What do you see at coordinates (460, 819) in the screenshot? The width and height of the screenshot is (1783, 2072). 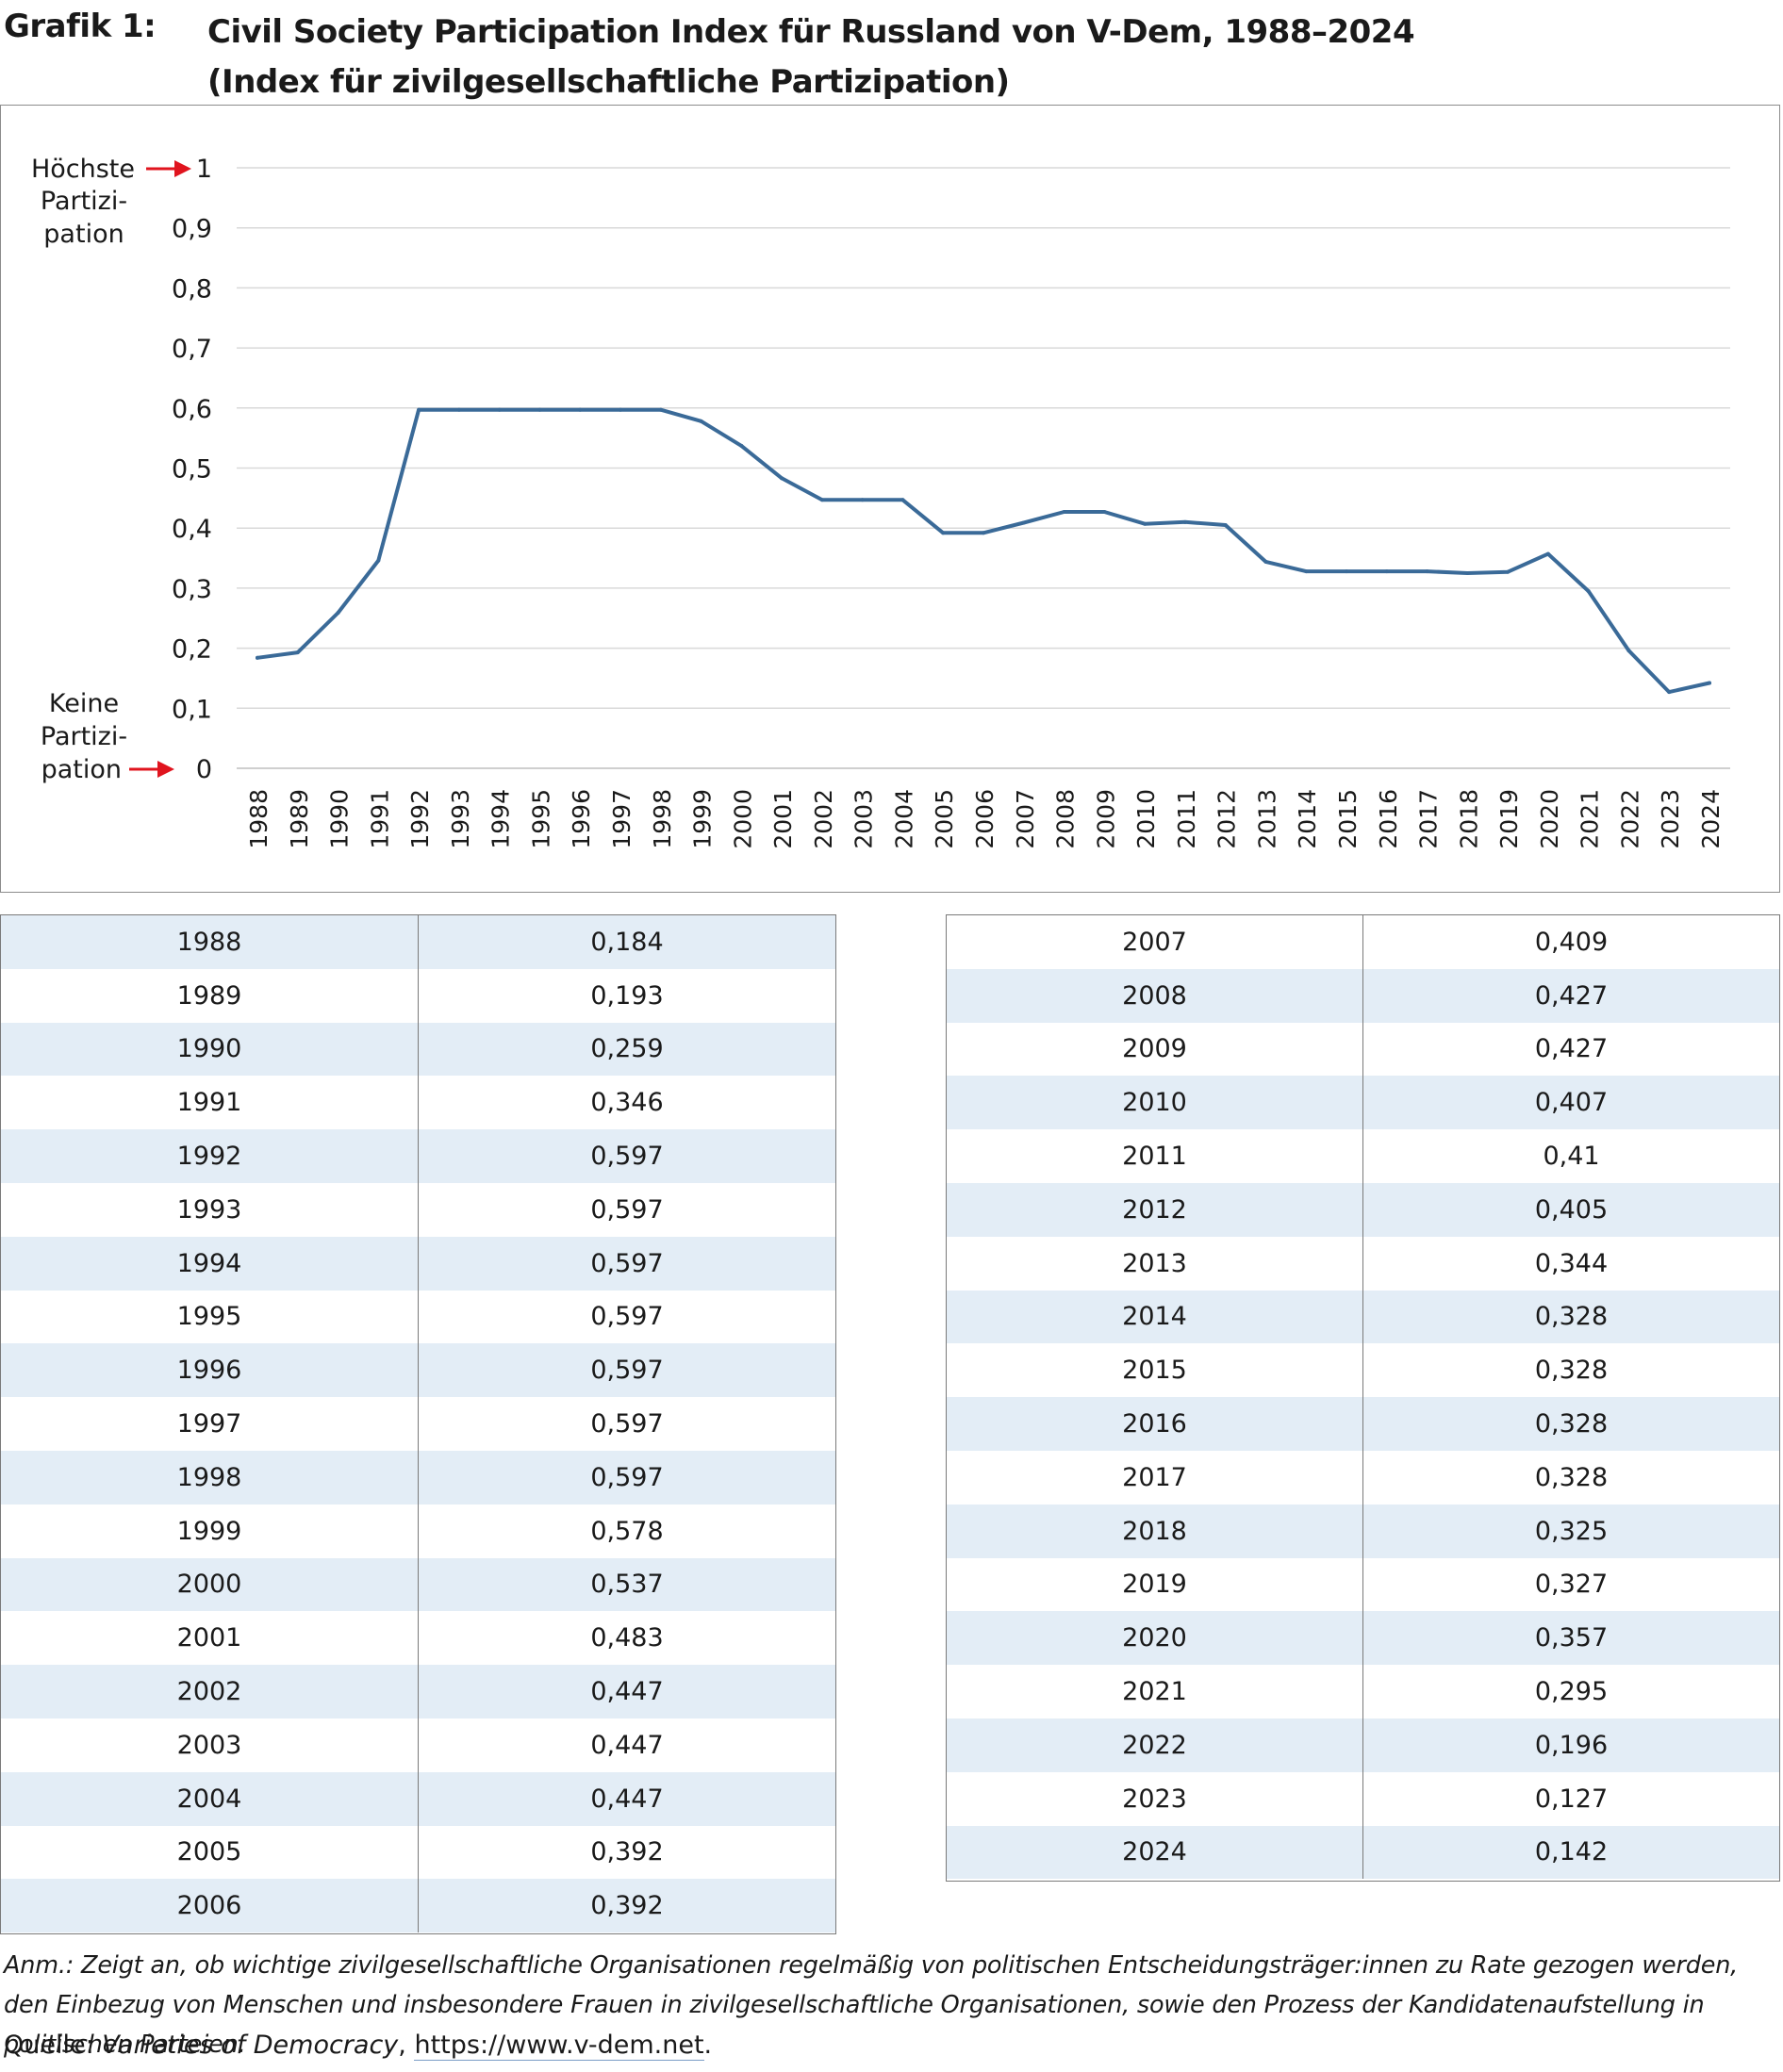 I see `x-tick-label: 1993` at bounding box center [460, 819].